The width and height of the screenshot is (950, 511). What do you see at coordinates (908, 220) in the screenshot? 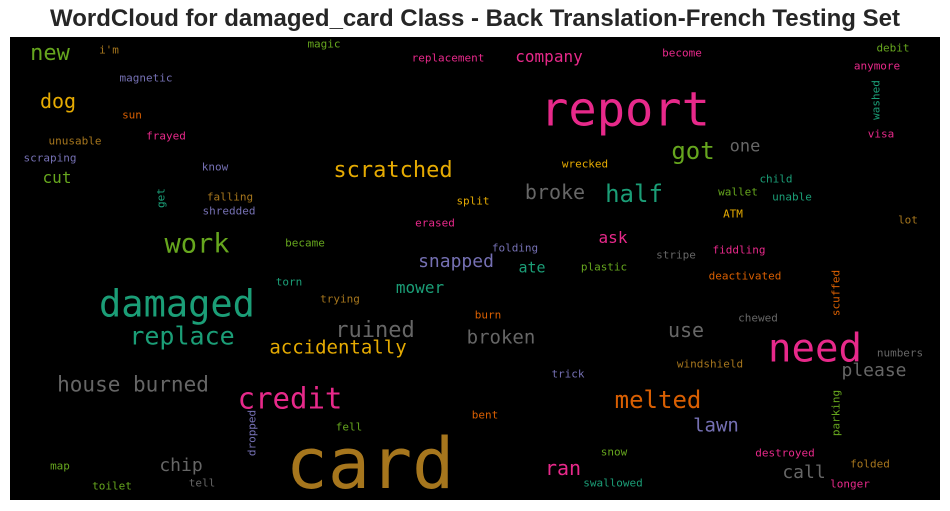
I see `word-lot: lot` at bounding box center [908, 220].